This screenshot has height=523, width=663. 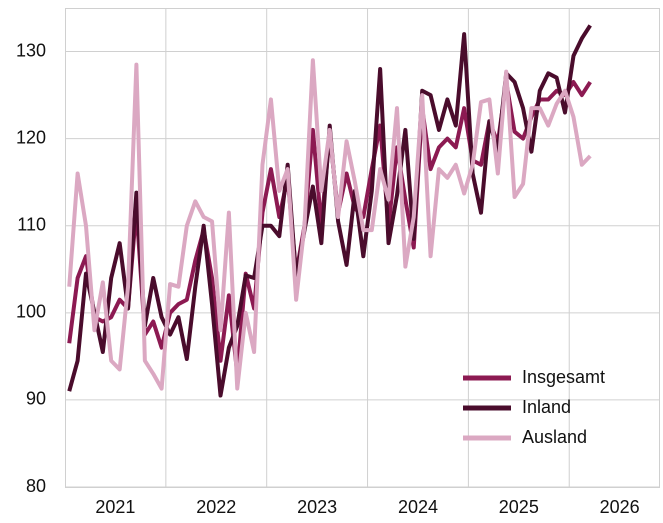 I want to click on y-tick-label: 90, so click(x=36, y=399).